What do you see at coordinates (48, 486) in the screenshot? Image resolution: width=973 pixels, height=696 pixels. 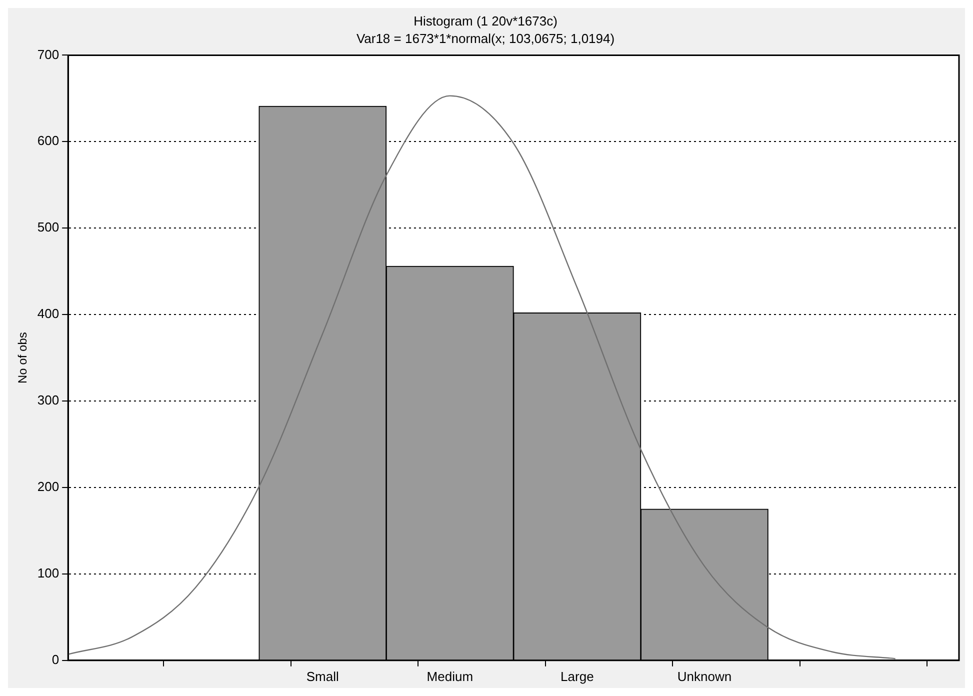 I see `y-tick-label: 200` at bounding box center [48, 486].